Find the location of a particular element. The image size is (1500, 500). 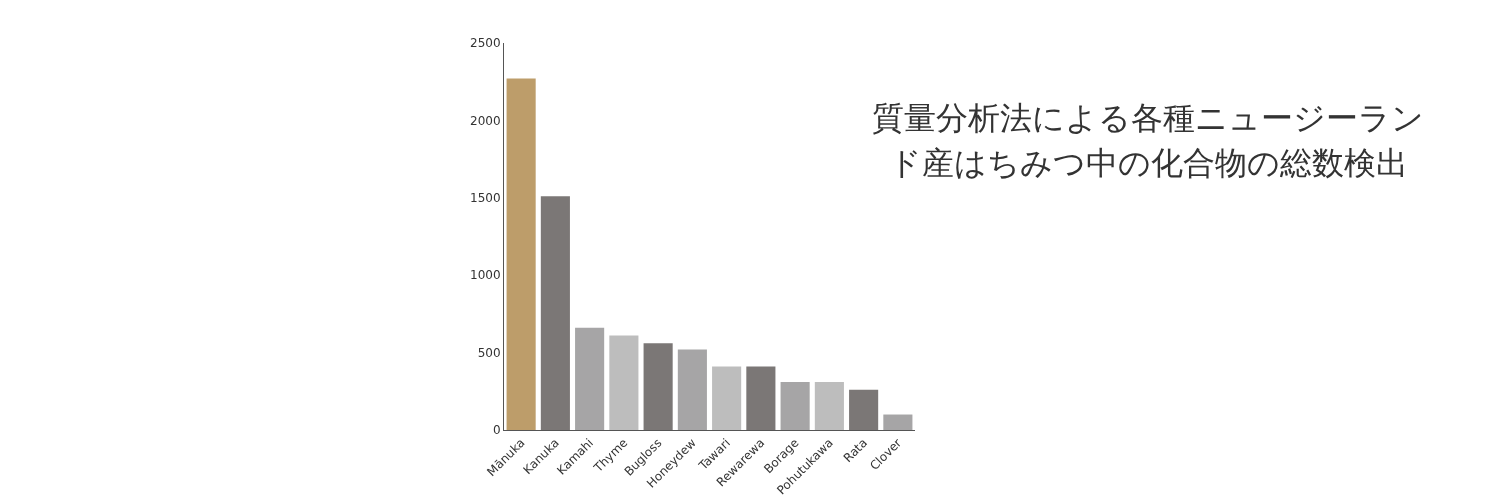

y-tick-label: 0 is located at coordinates (496, 430).